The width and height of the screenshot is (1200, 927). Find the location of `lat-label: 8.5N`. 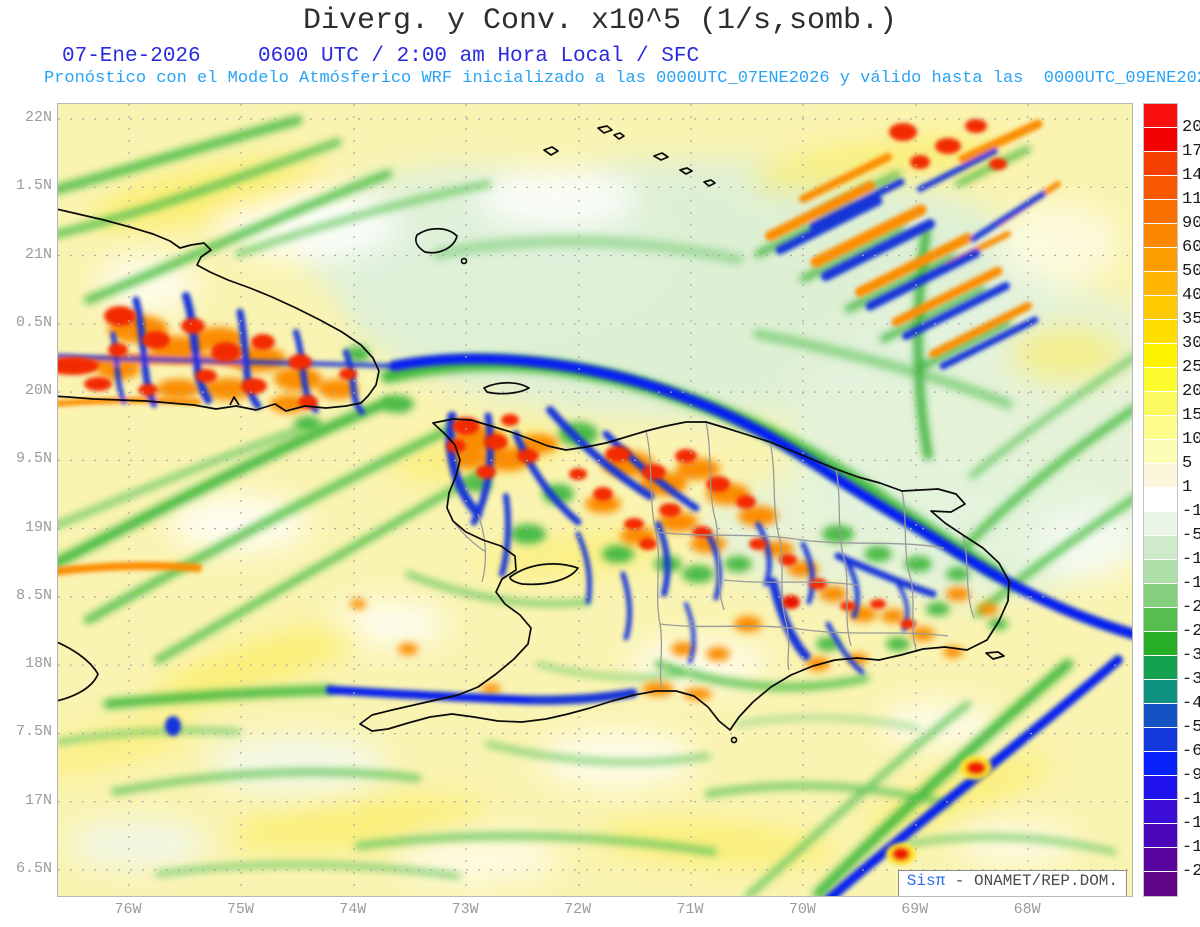

lat-label: 8.5N is located at coordinates (33, 595).